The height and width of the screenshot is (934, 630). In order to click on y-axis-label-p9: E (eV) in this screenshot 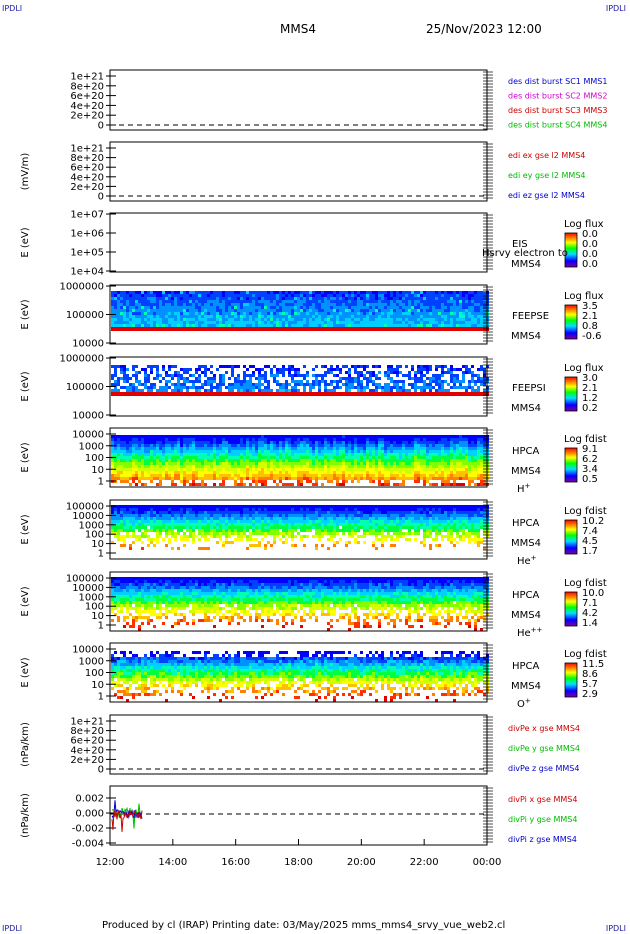, I will do `click(25, 672)`.